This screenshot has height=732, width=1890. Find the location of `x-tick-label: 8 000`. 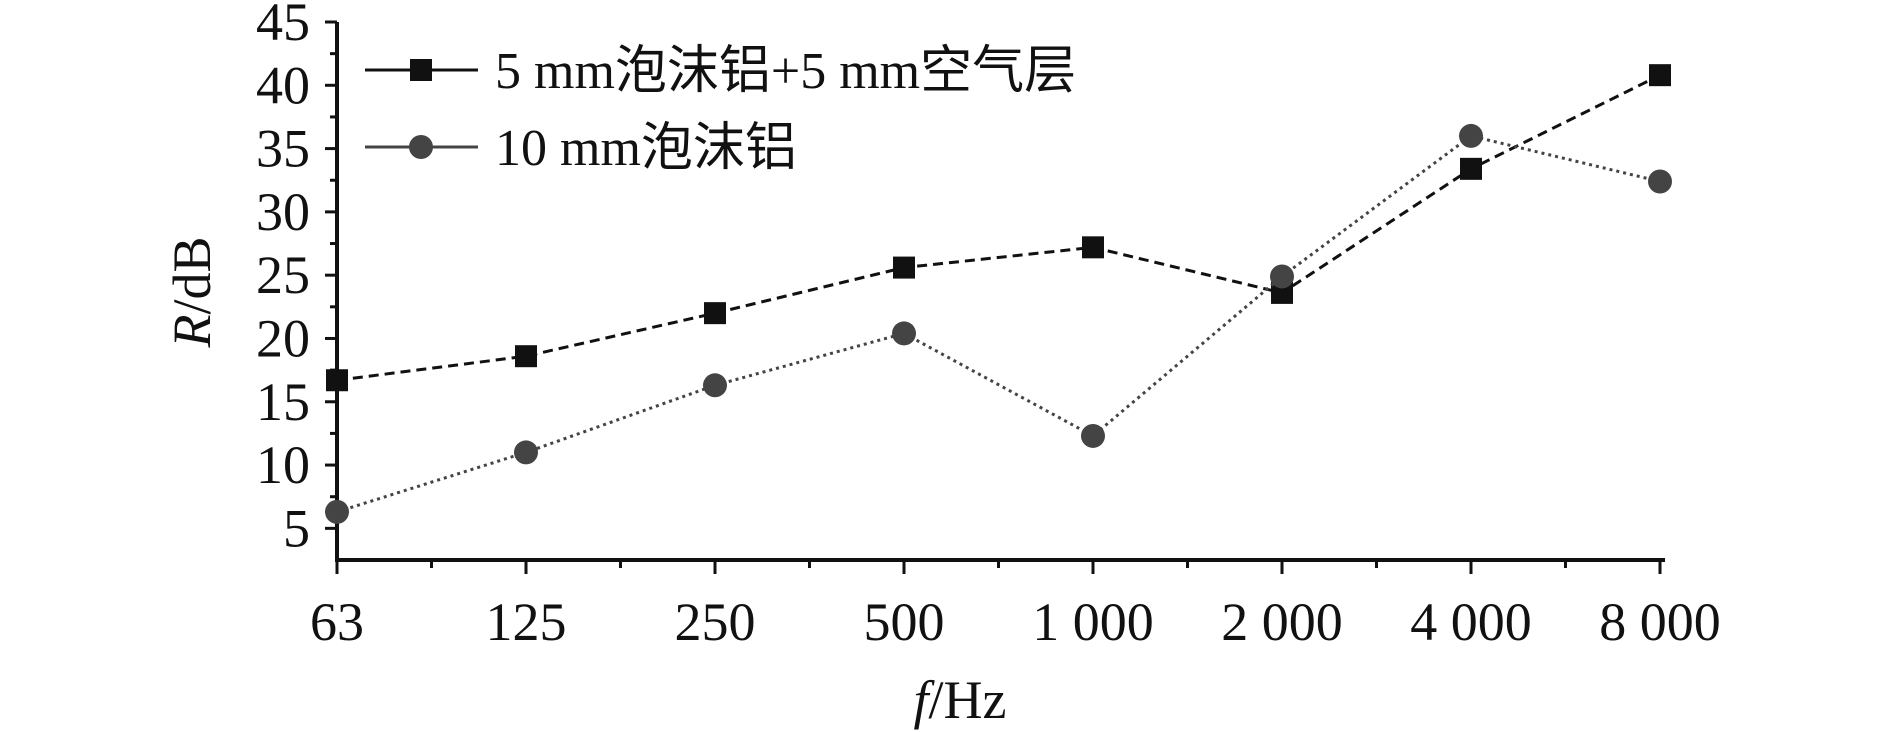

x-tick-label: 8 000 is located at coordinates (1660, 622).